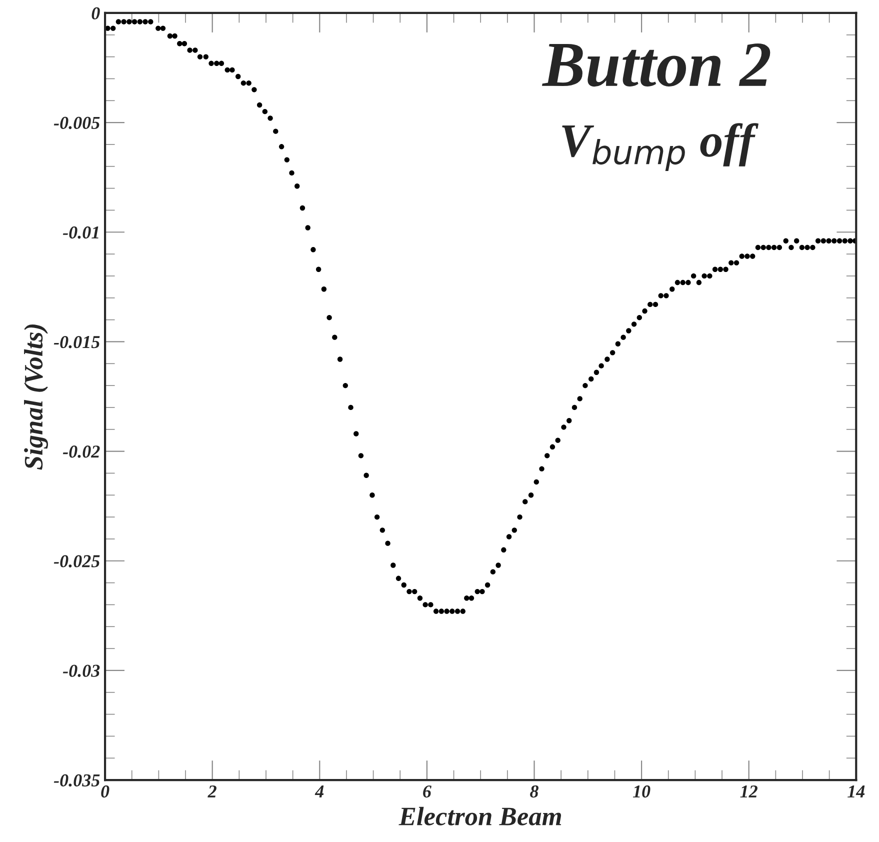 The width and height of the screenshot is (879, 842). What do you see at coordinates (212, 791) in the screenshot?
I see `x-tick-label: 2` at bounding box center [212, 791].